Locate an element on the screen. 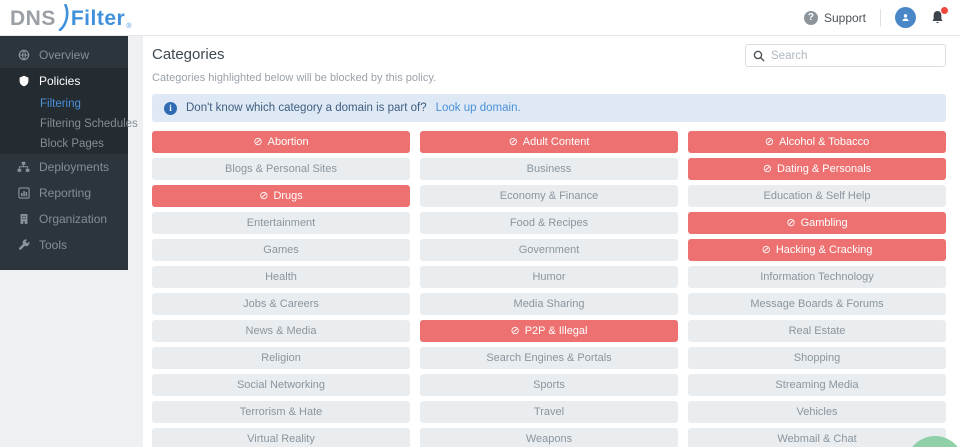 Image resolution: width=960 pixels, height=447 pixels. category-jobs-careers: Jobs & Careers is located at coordinates (281, 304).